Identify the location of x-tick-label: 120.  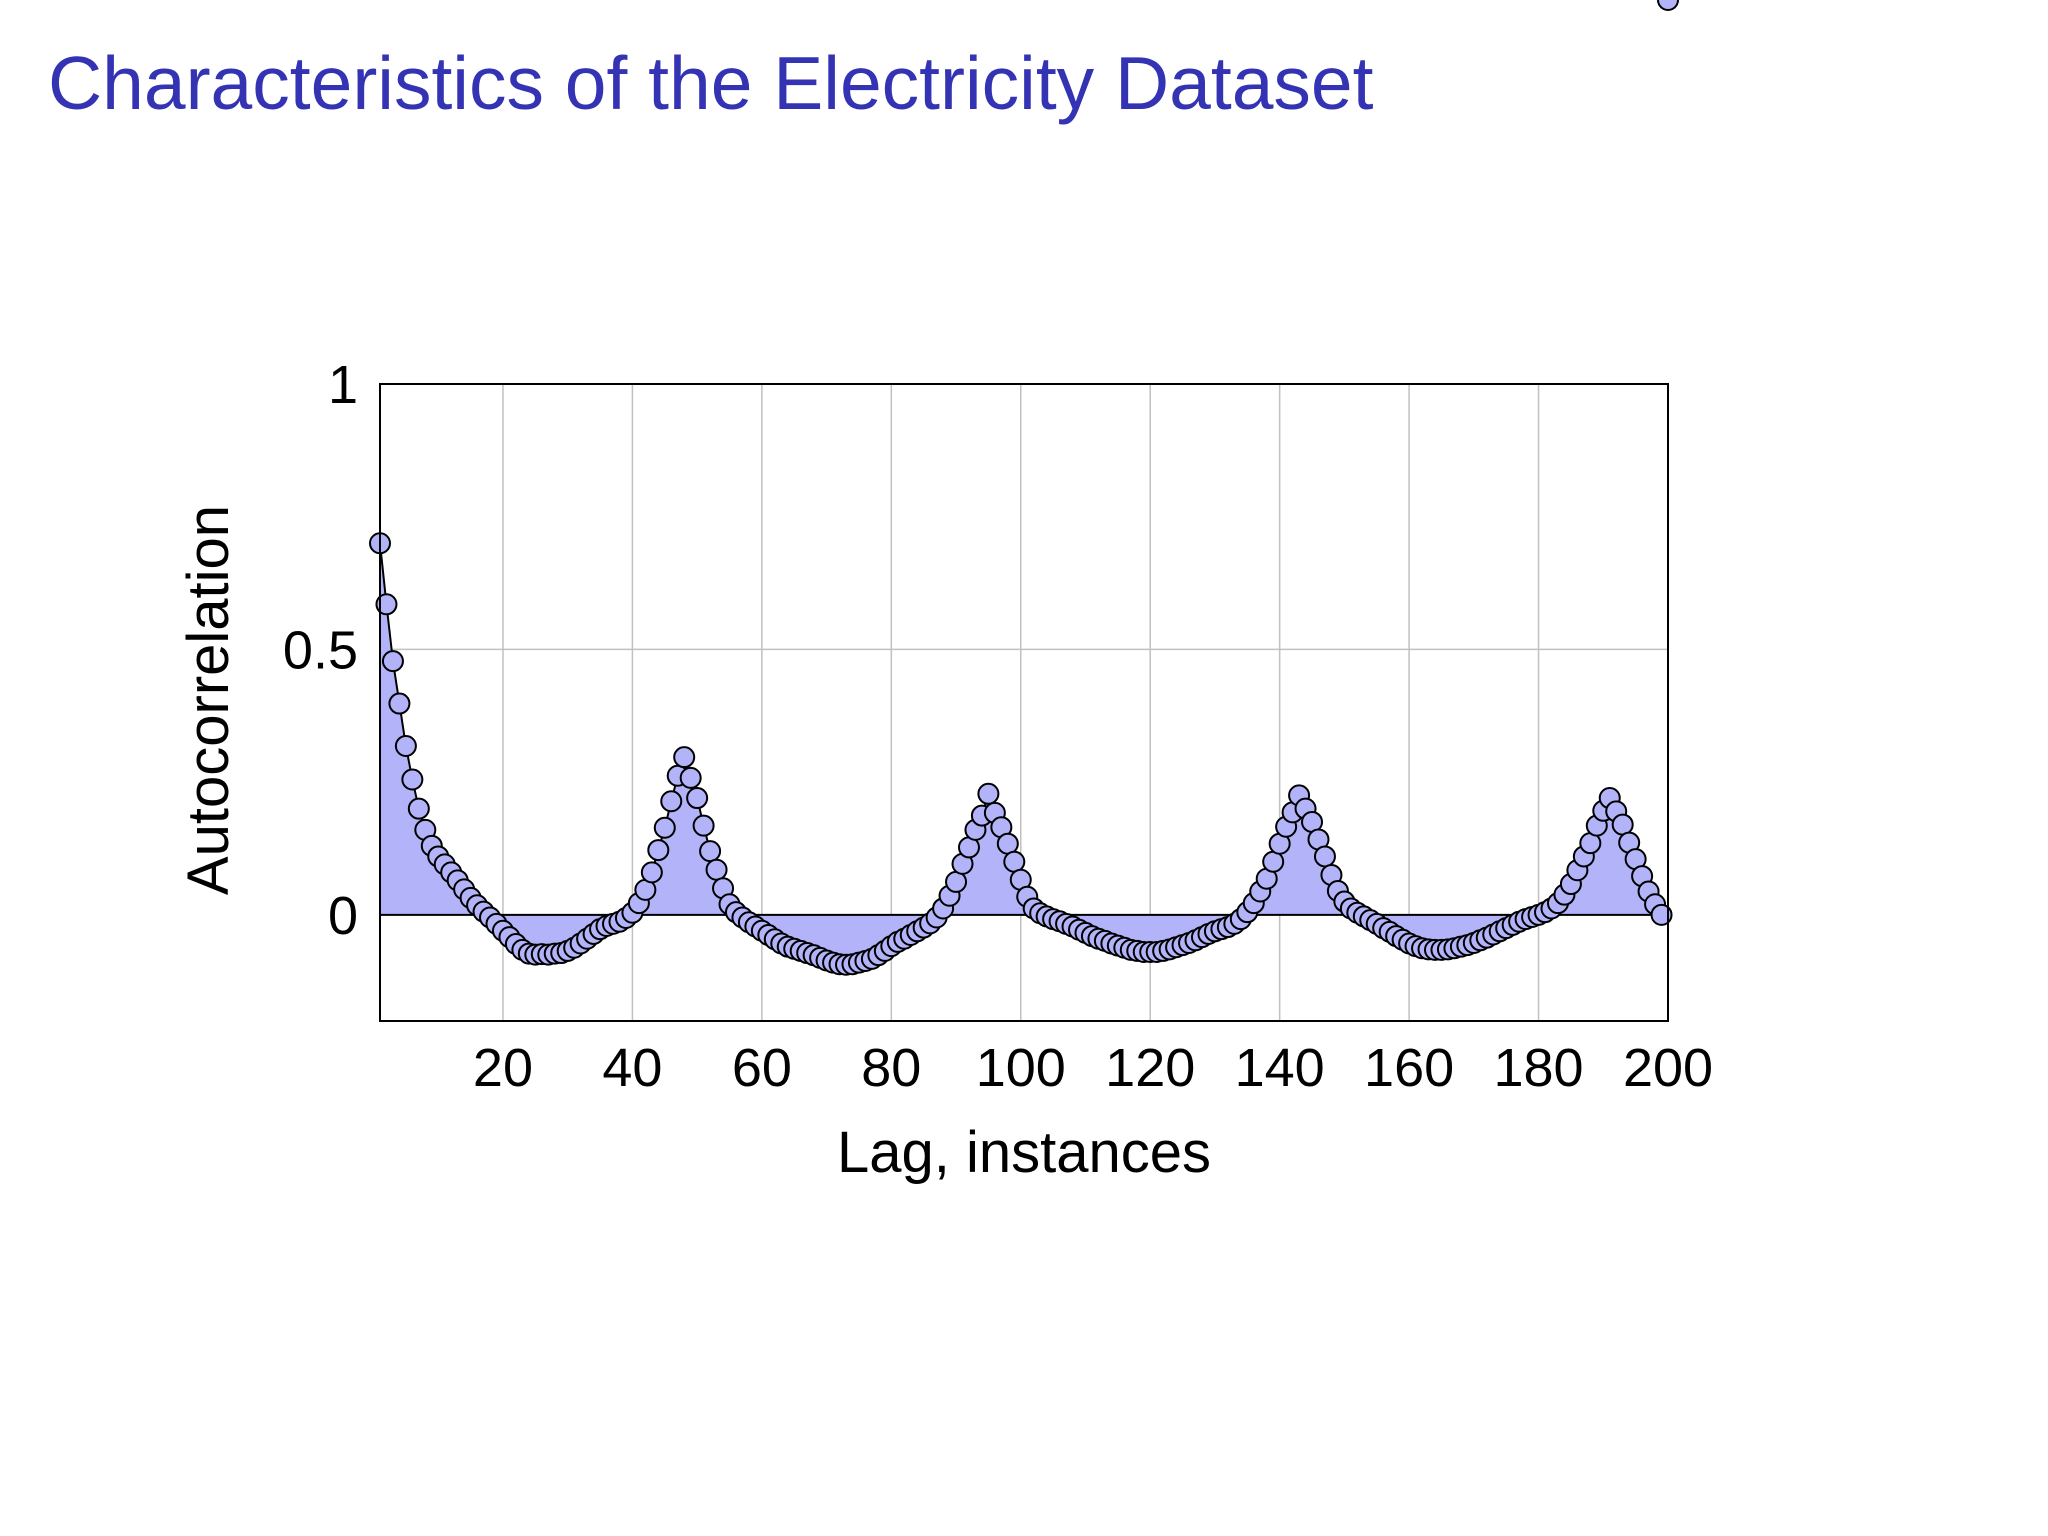
(1150, 1068).